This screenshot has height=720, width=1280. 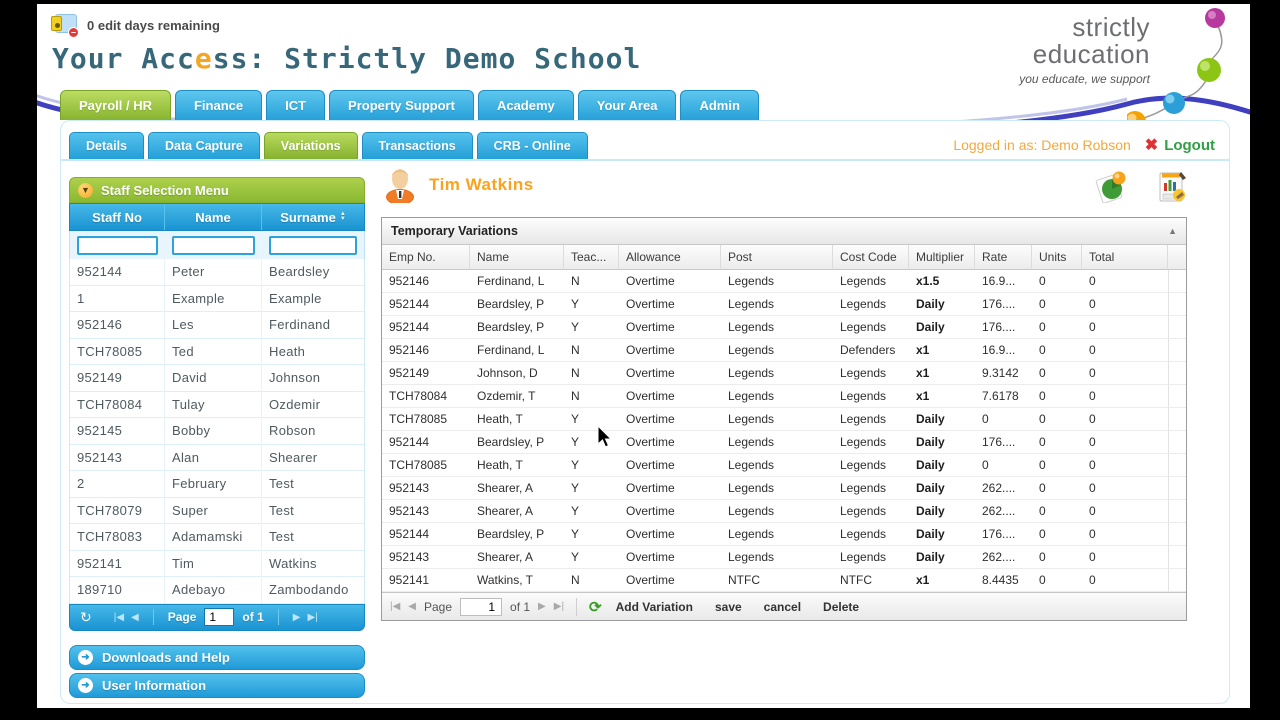 I want to click on variations-column-header-total: Total, so click(x=1125, y=257).